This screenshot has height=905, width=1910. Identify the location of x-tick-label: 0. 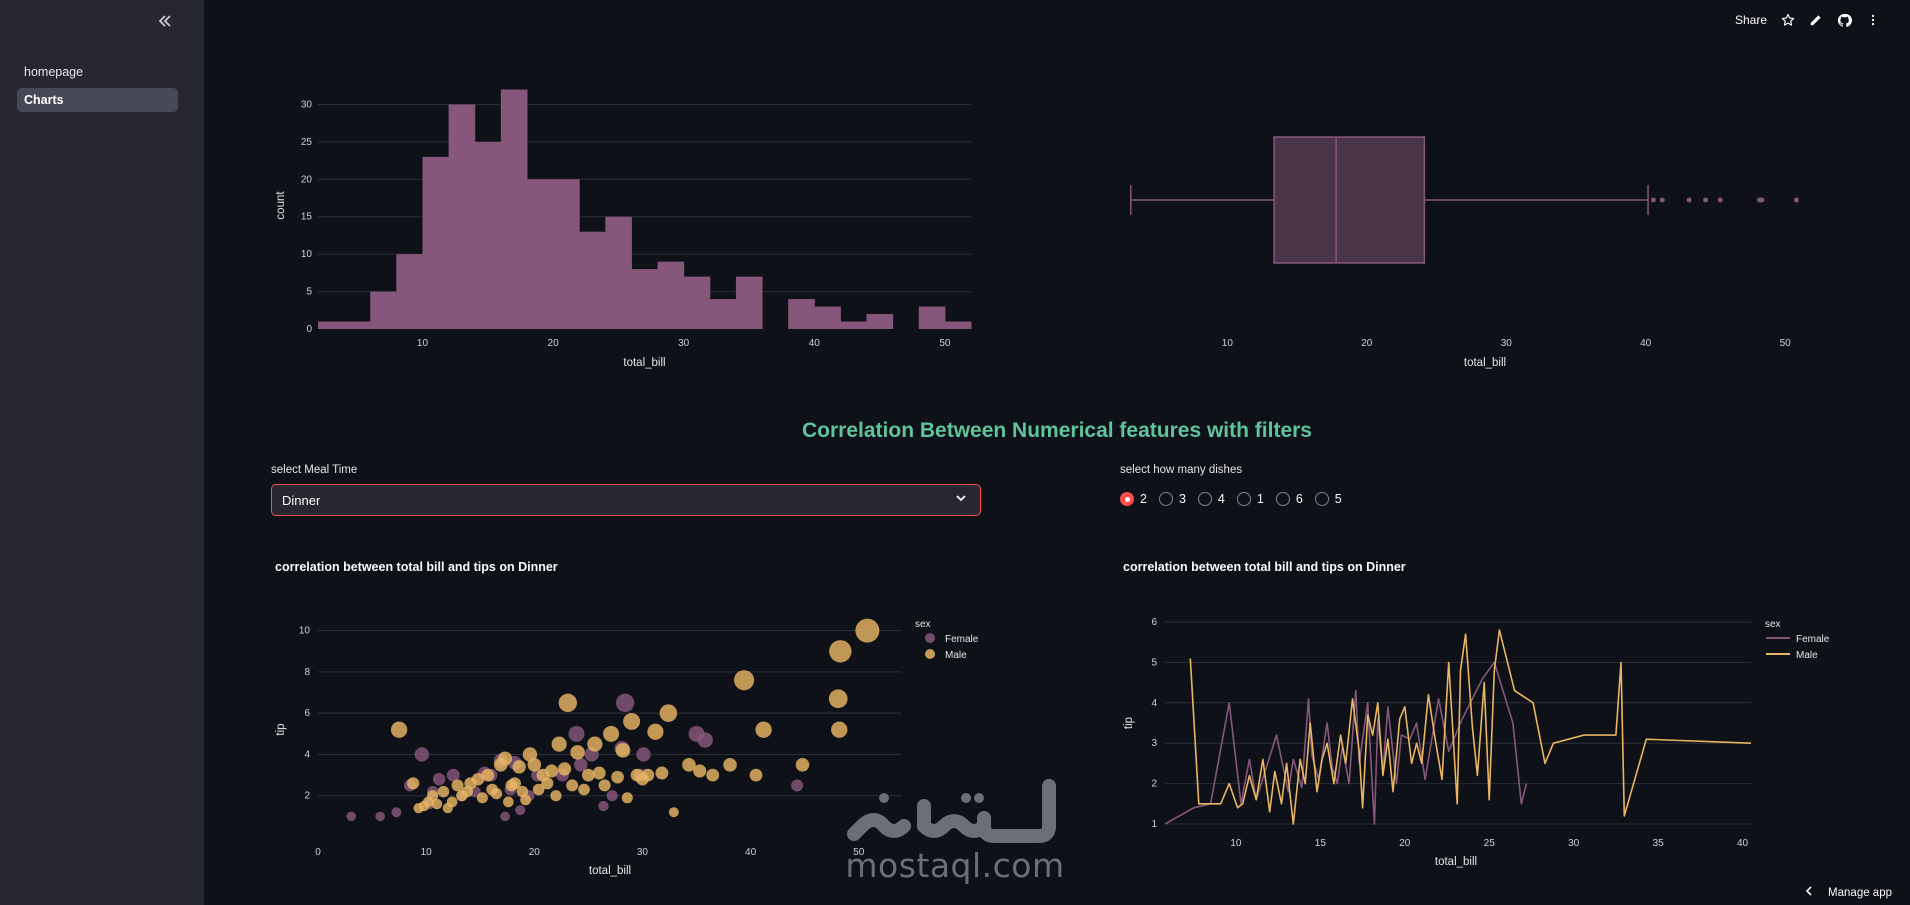
(318, 852).